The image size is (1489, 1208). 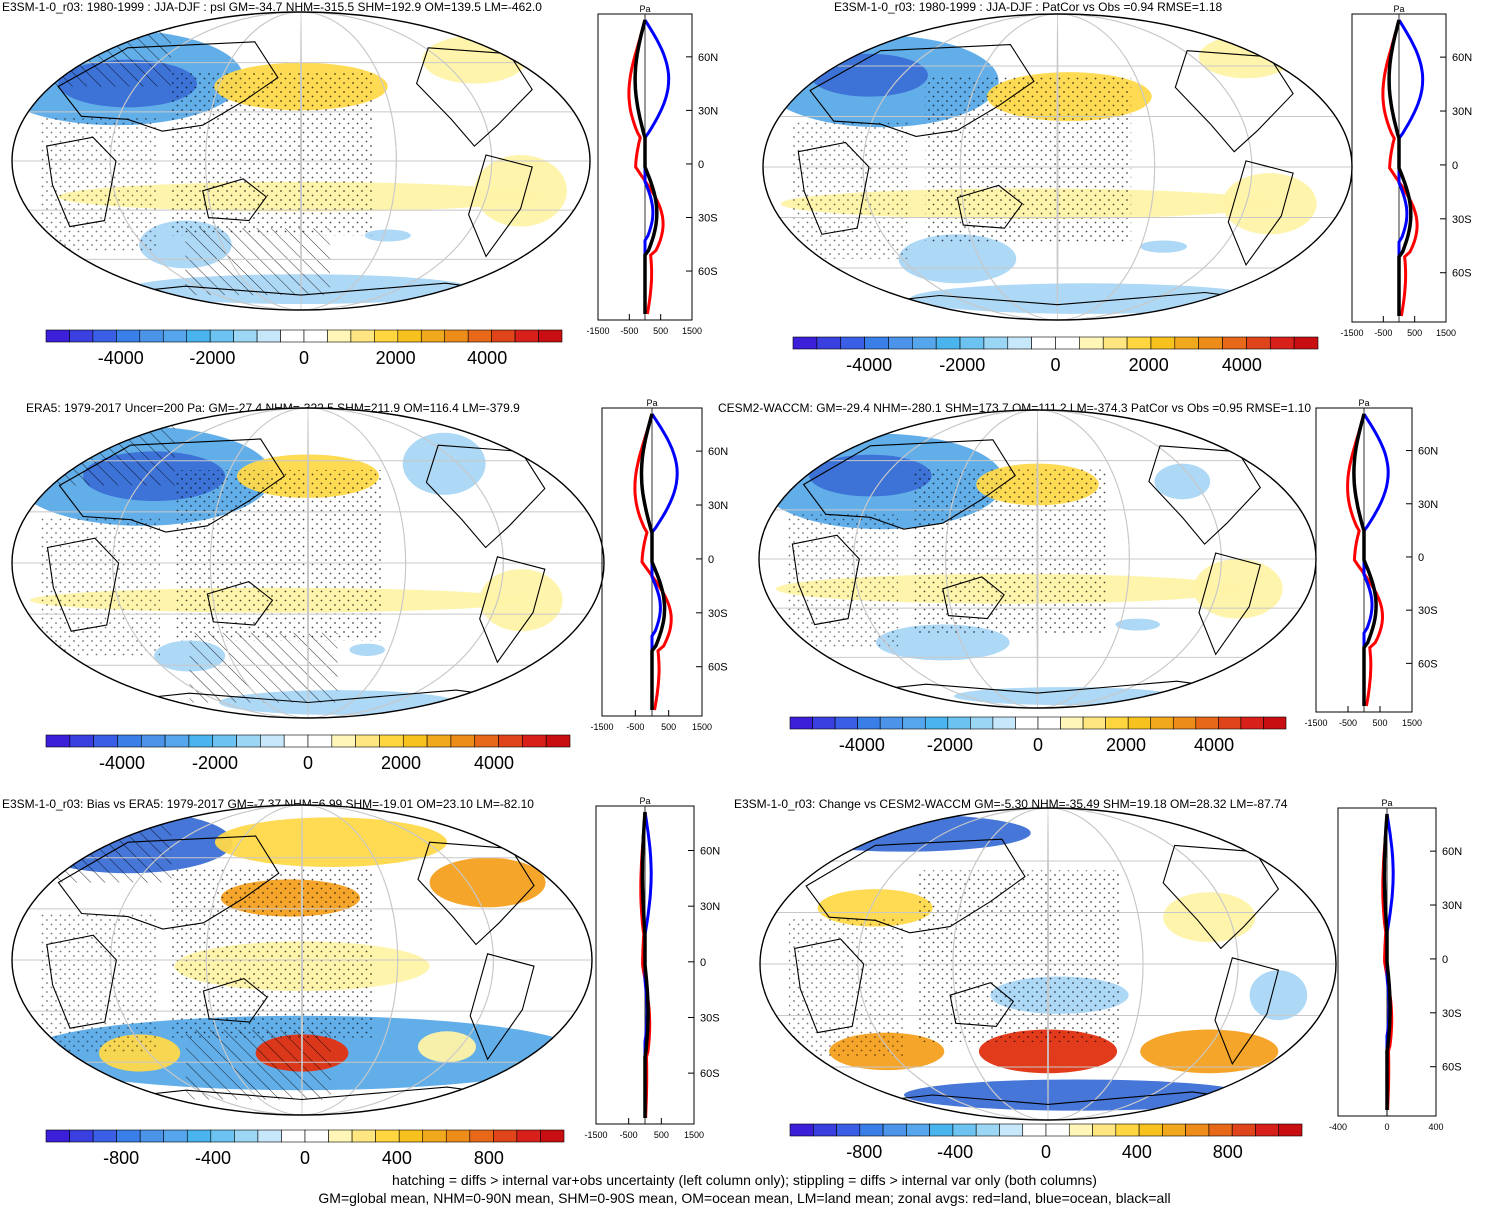 I want to click on colorbar-tick-label: -400, so click(x=213, y=1158).